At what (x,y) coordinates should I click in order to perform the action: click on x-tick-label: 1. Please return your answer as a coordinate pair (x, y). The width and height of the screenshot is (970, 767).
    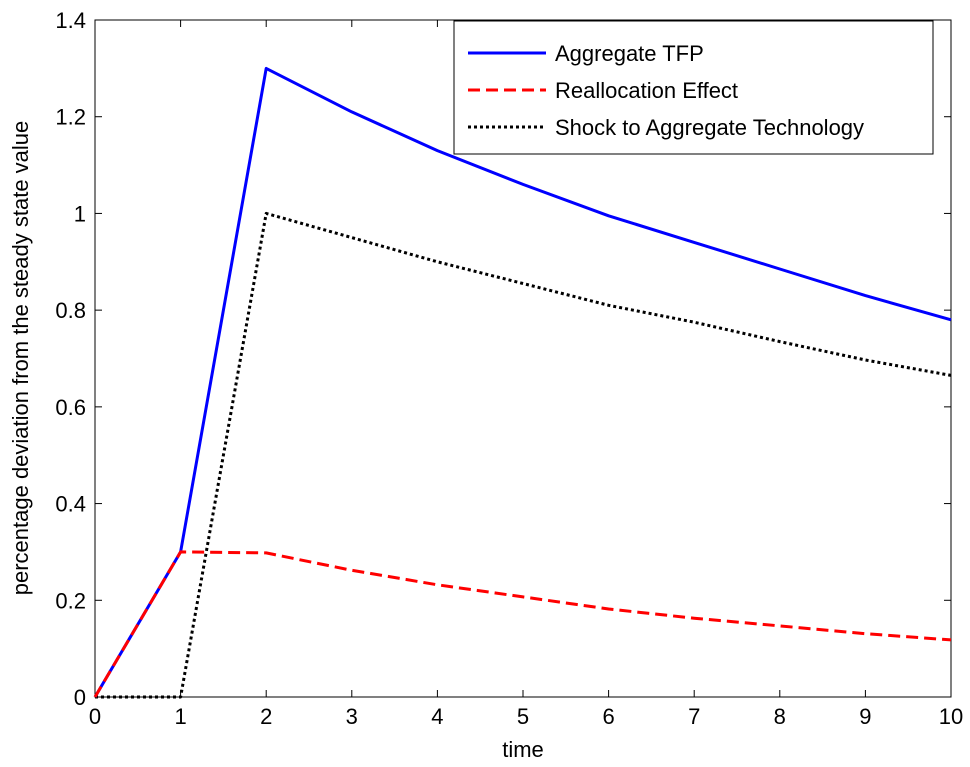
    Looking at the image, I should click on (180, 716).